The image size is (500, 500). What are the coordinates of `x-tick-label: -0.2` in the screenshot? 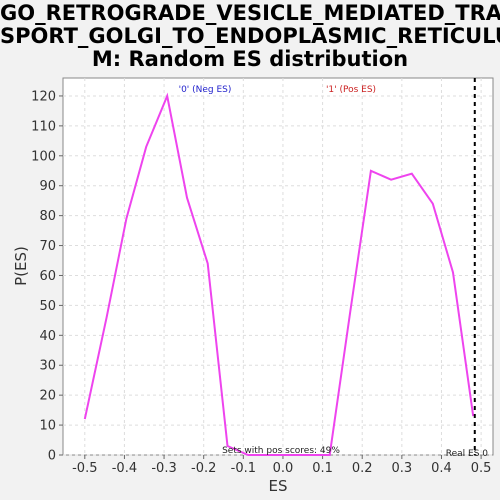 It's located at (203, 468).